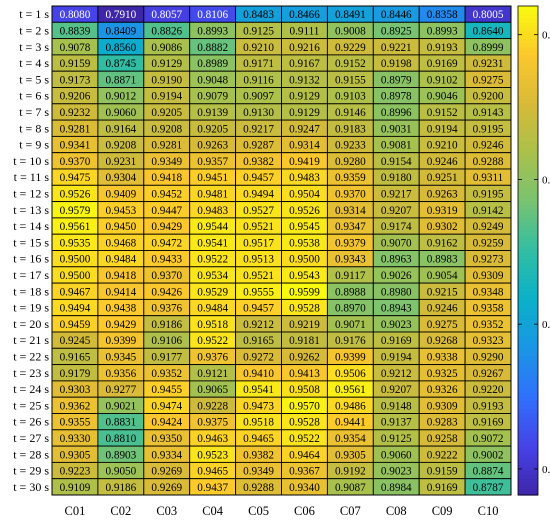 This screenshot has height=520, width=550. Describe the element at coordinates (488, 31) in the screenshot. I see `cell-value-label: 0.8640` at that location.